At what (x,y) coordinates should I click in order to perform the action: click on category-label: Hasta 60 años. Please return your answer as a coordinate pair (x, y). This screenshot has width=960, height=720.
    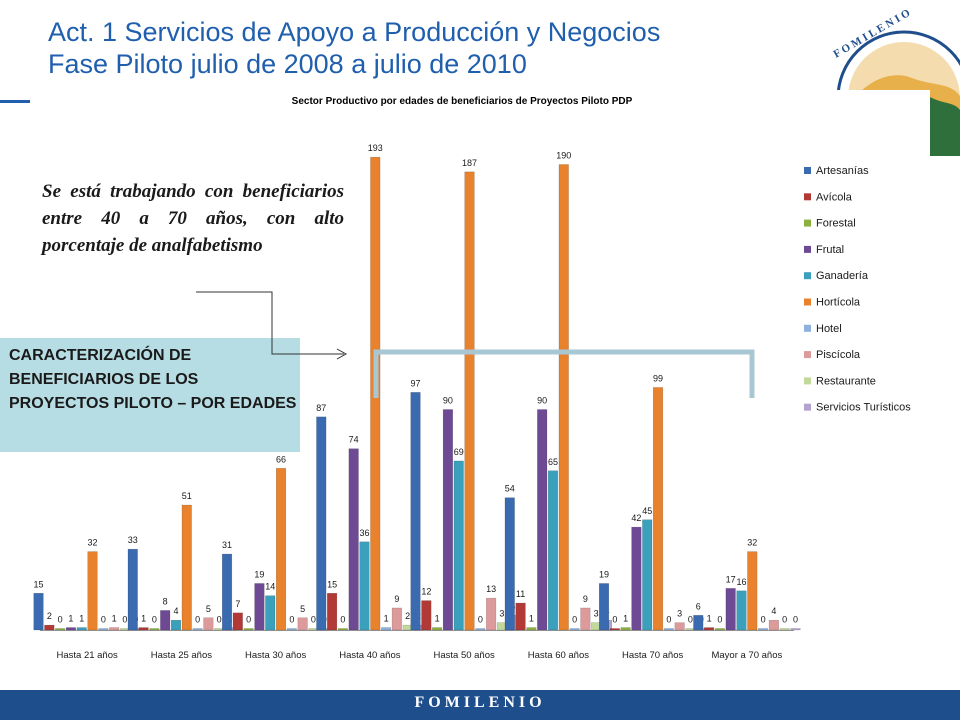
    Looking at the image, I should click on (559, 655).